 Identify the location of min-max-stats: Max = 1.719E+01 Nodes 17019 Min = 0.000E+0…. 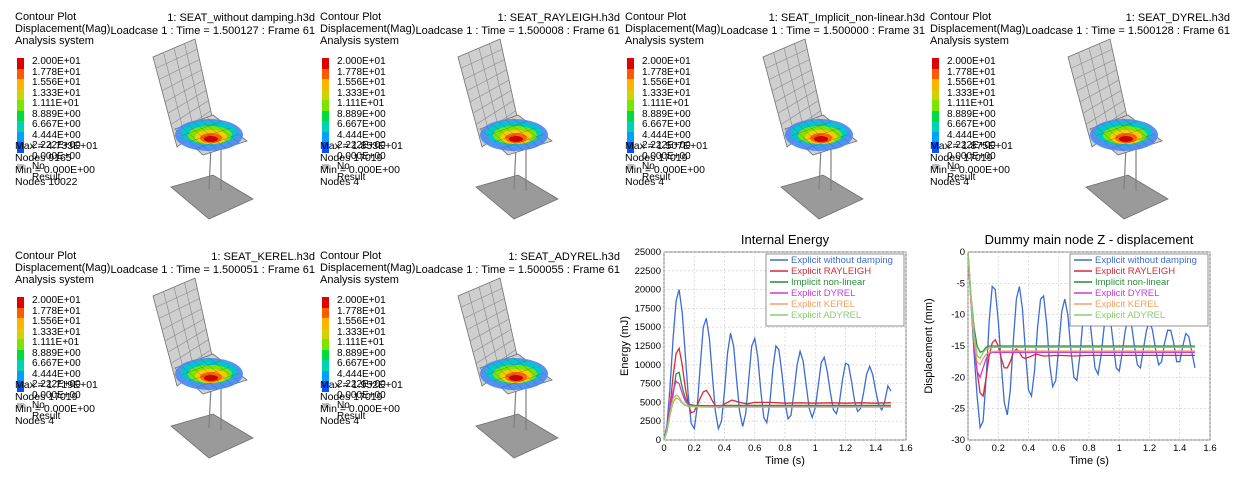
(56, 403).